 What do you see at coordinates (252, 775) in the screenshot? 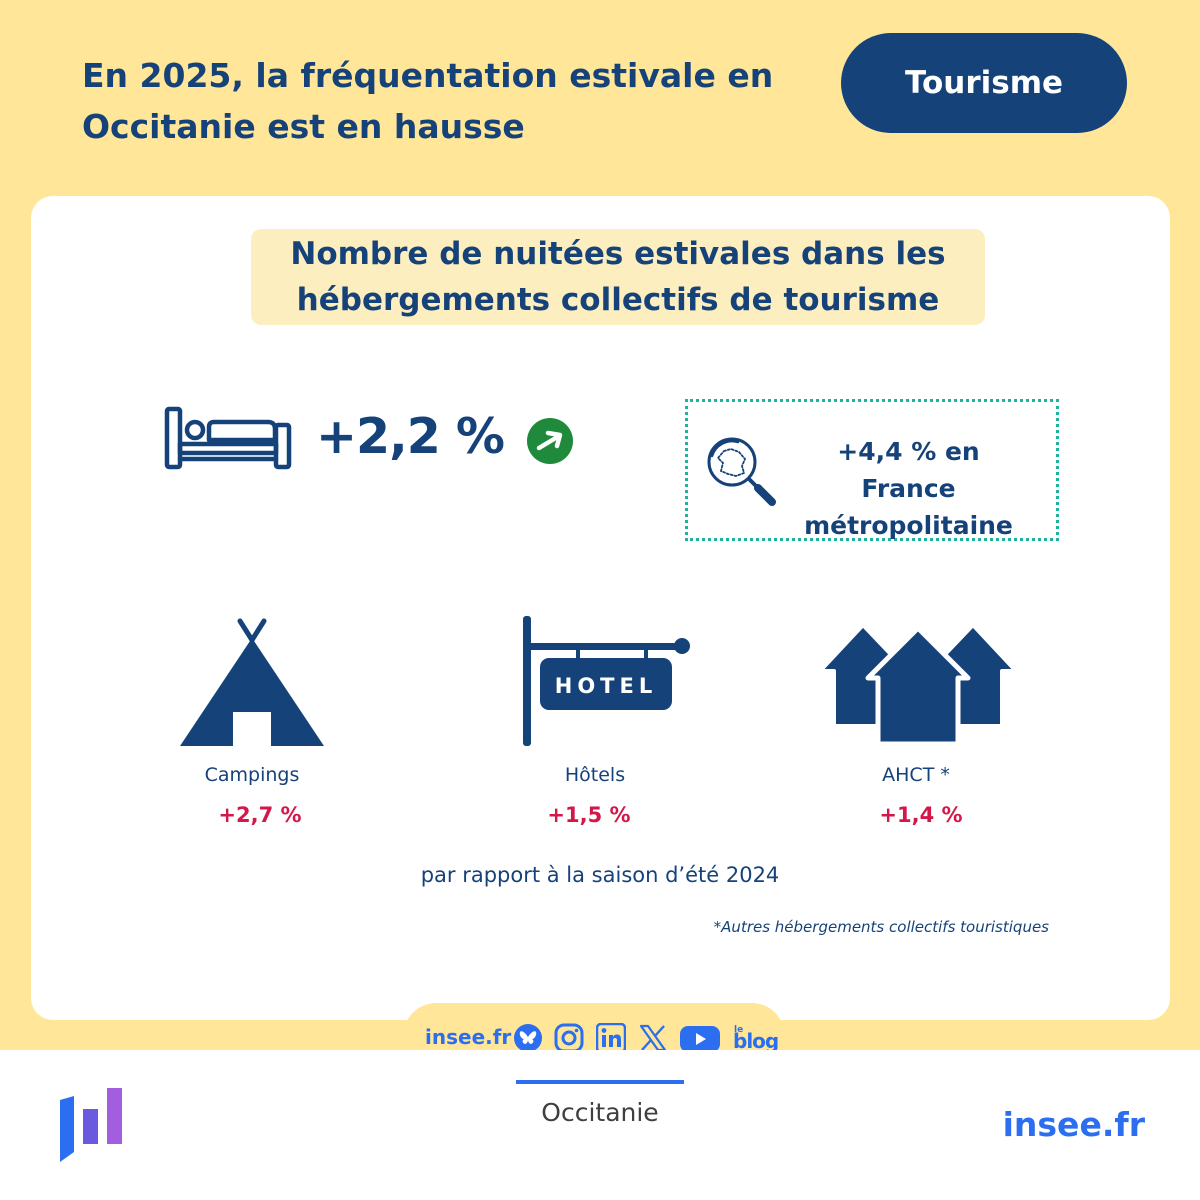
I see `category-label-campings: Campings` at bounding box center [252, 775].